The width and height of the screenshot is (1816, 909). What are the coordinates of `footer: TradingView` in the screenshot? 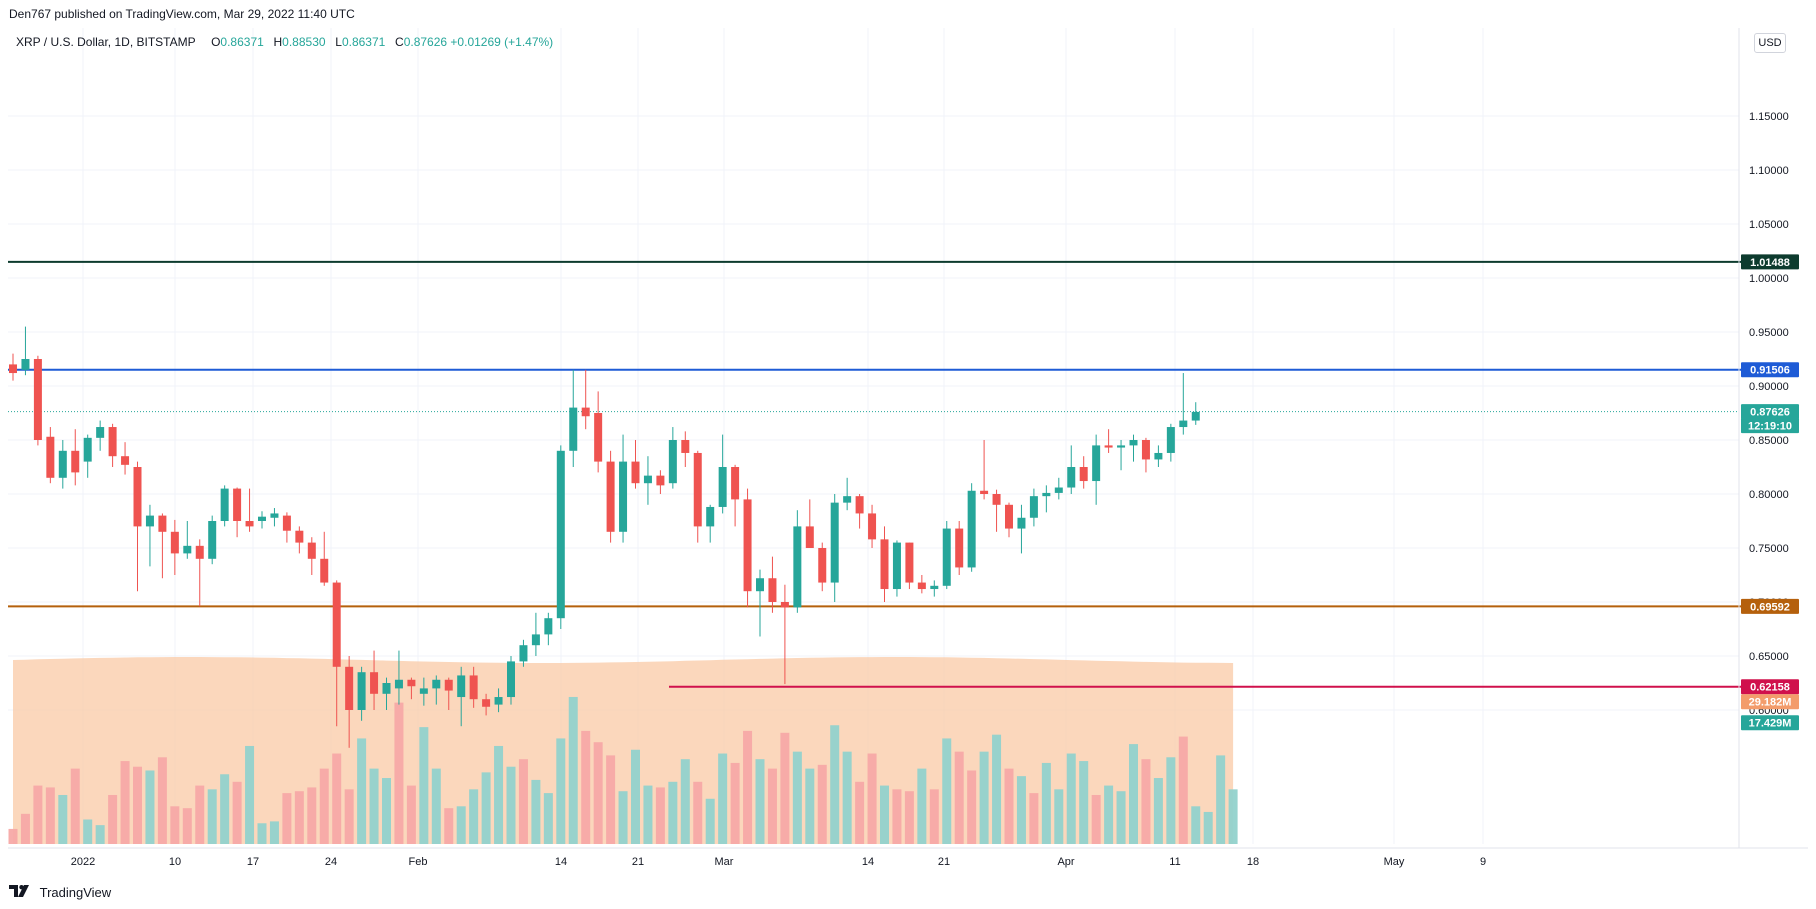 It's located at (60, 894).